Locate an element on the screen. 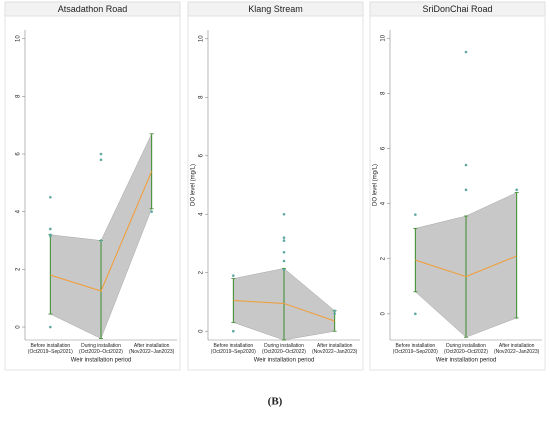  x-tick-label: Before installation (Oct2019–Sep2021) is located at coordinates (50, 349).